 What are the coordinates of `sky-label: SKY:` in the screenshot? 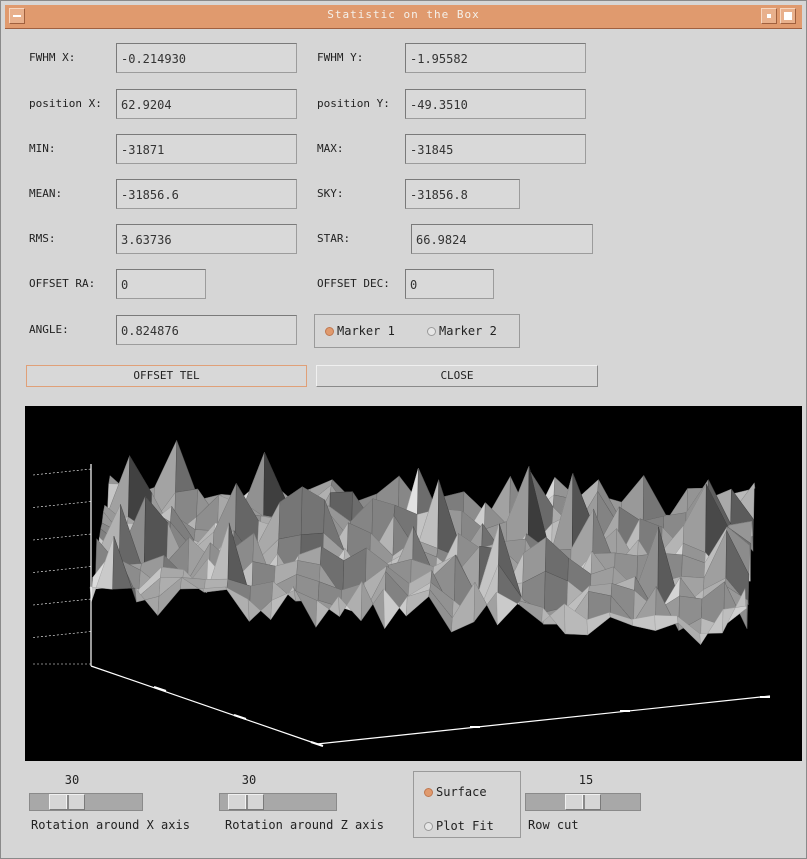 It's located at (330, 193).